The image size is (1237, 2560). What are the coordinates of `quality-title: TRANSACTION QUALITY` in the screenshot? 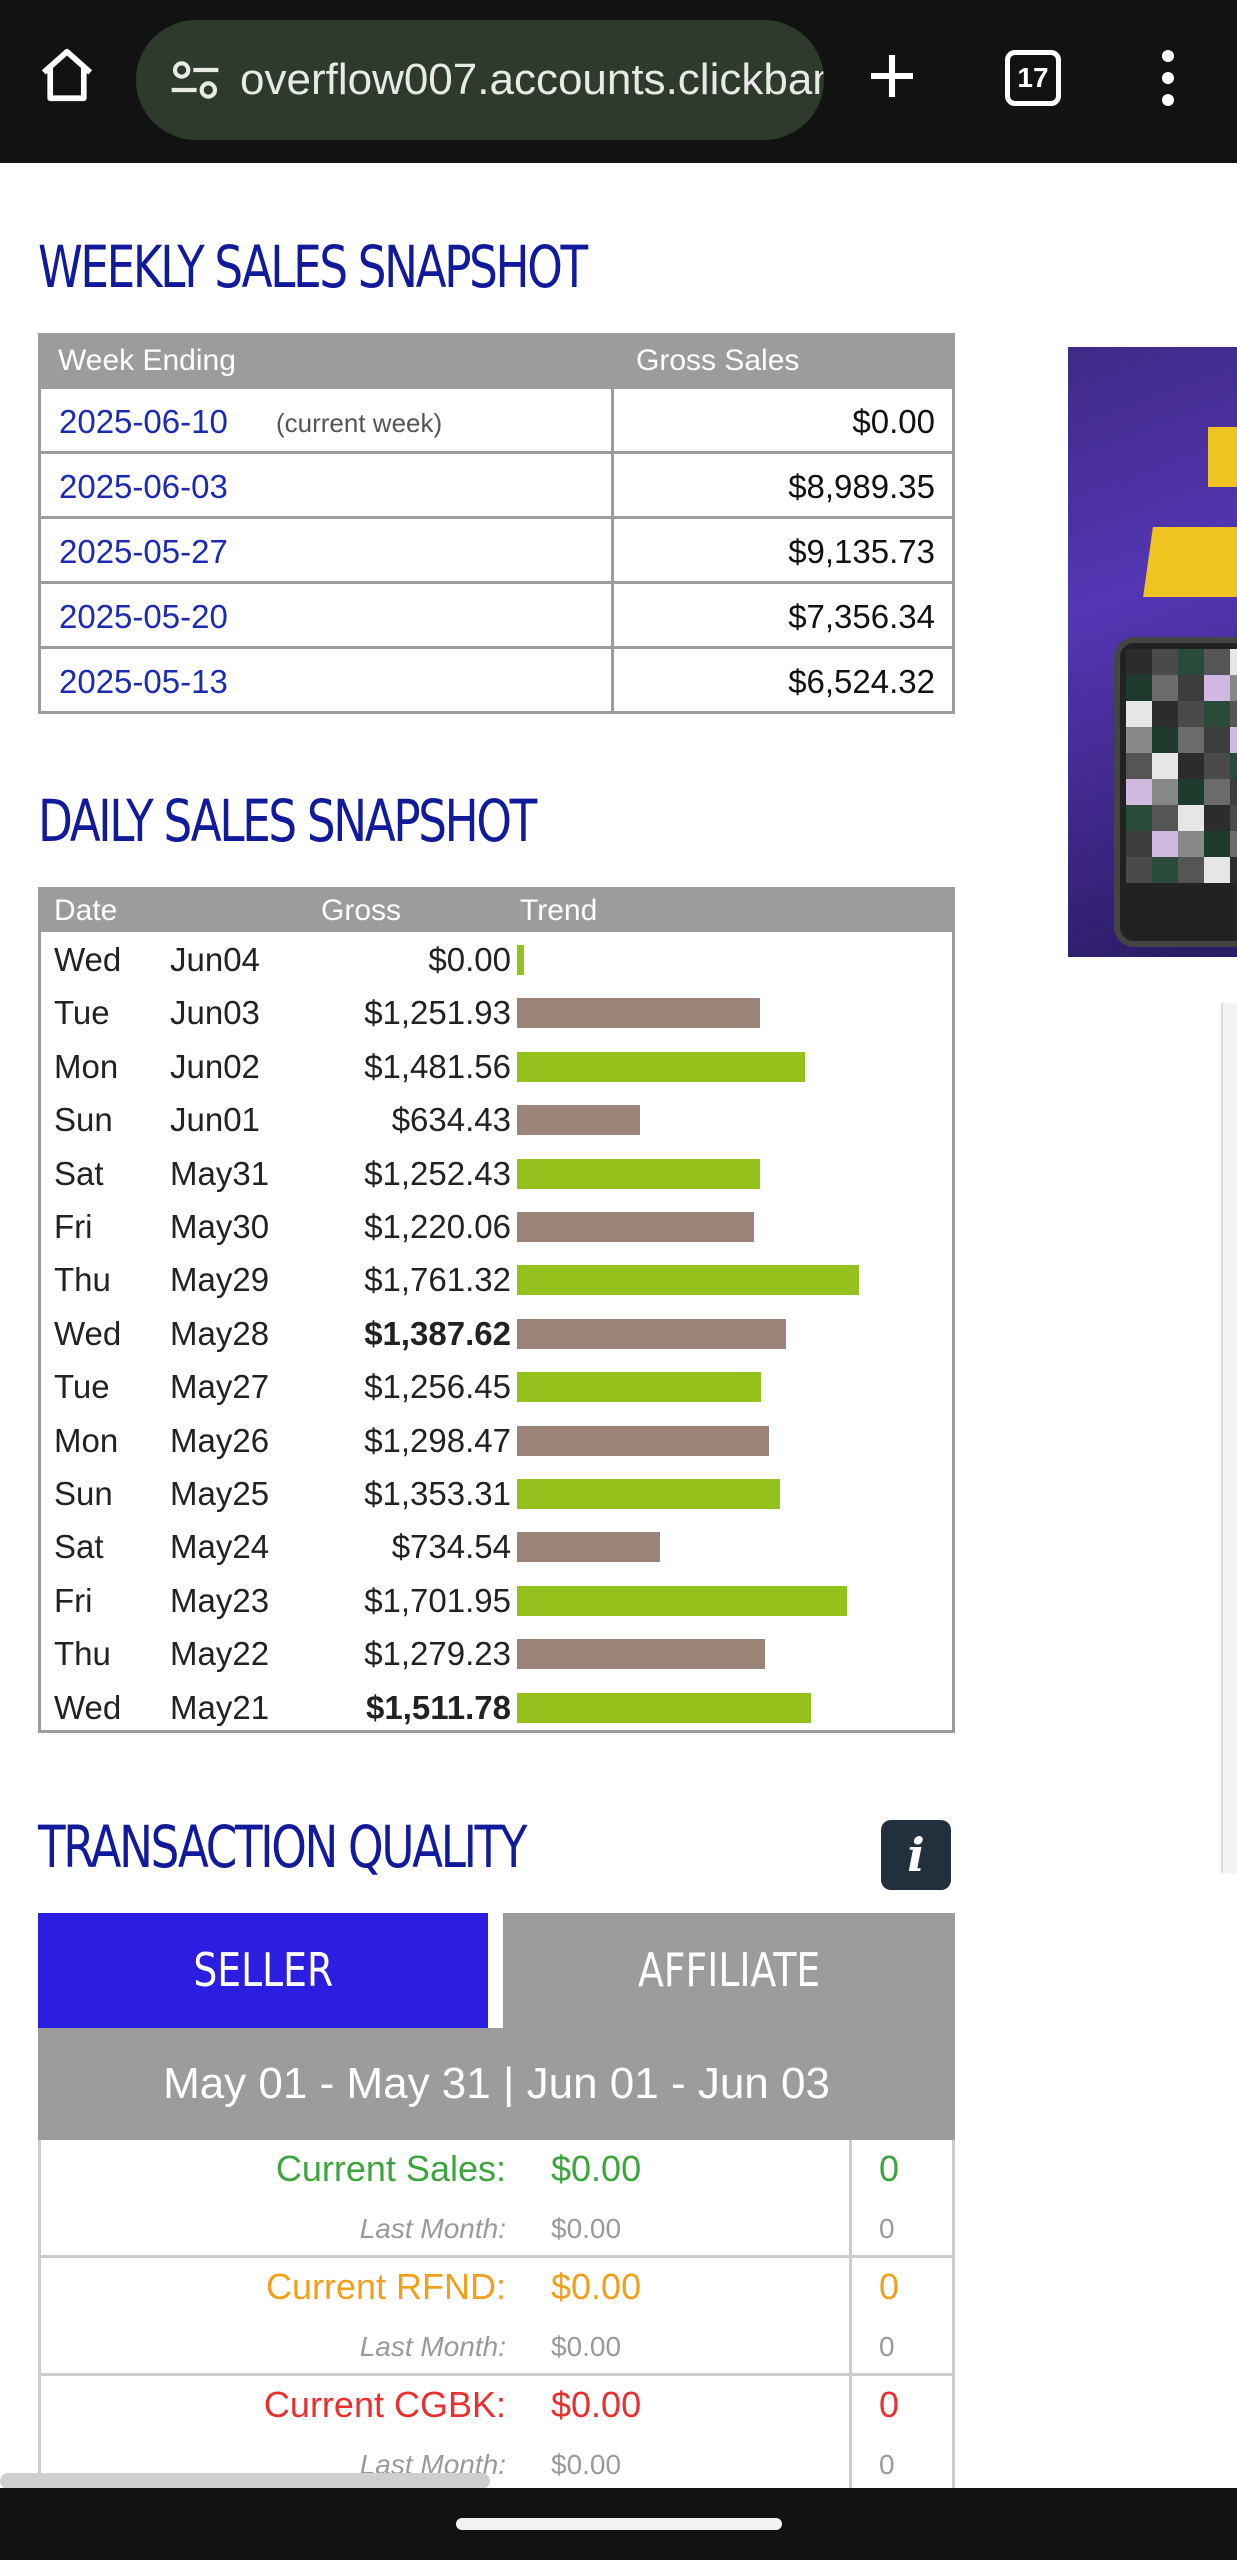 It's located at (282, 1847).